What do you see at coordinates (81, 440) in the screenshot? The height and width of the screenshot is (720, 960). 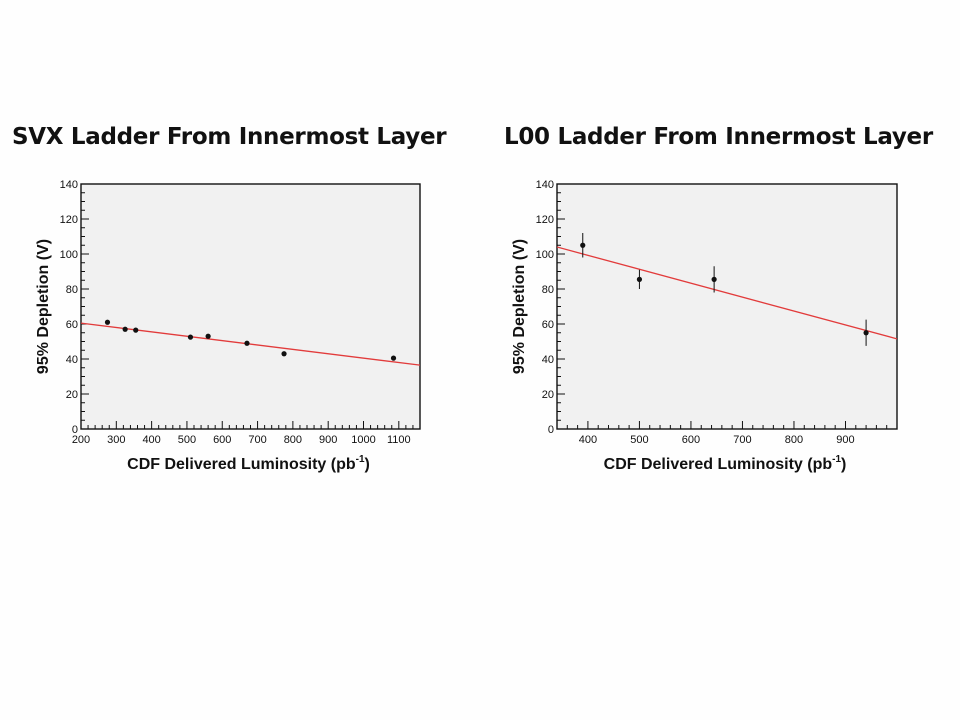 I see `x-tick-label: 200` at bounding box center [81, 440].